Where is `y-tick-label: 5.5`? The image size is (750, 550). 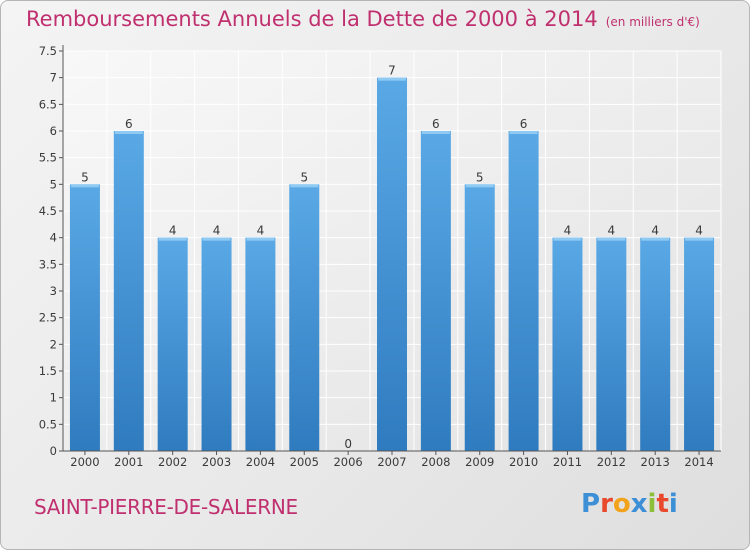 y-tick-label: 5.5 is located at coordinates (48, 158).